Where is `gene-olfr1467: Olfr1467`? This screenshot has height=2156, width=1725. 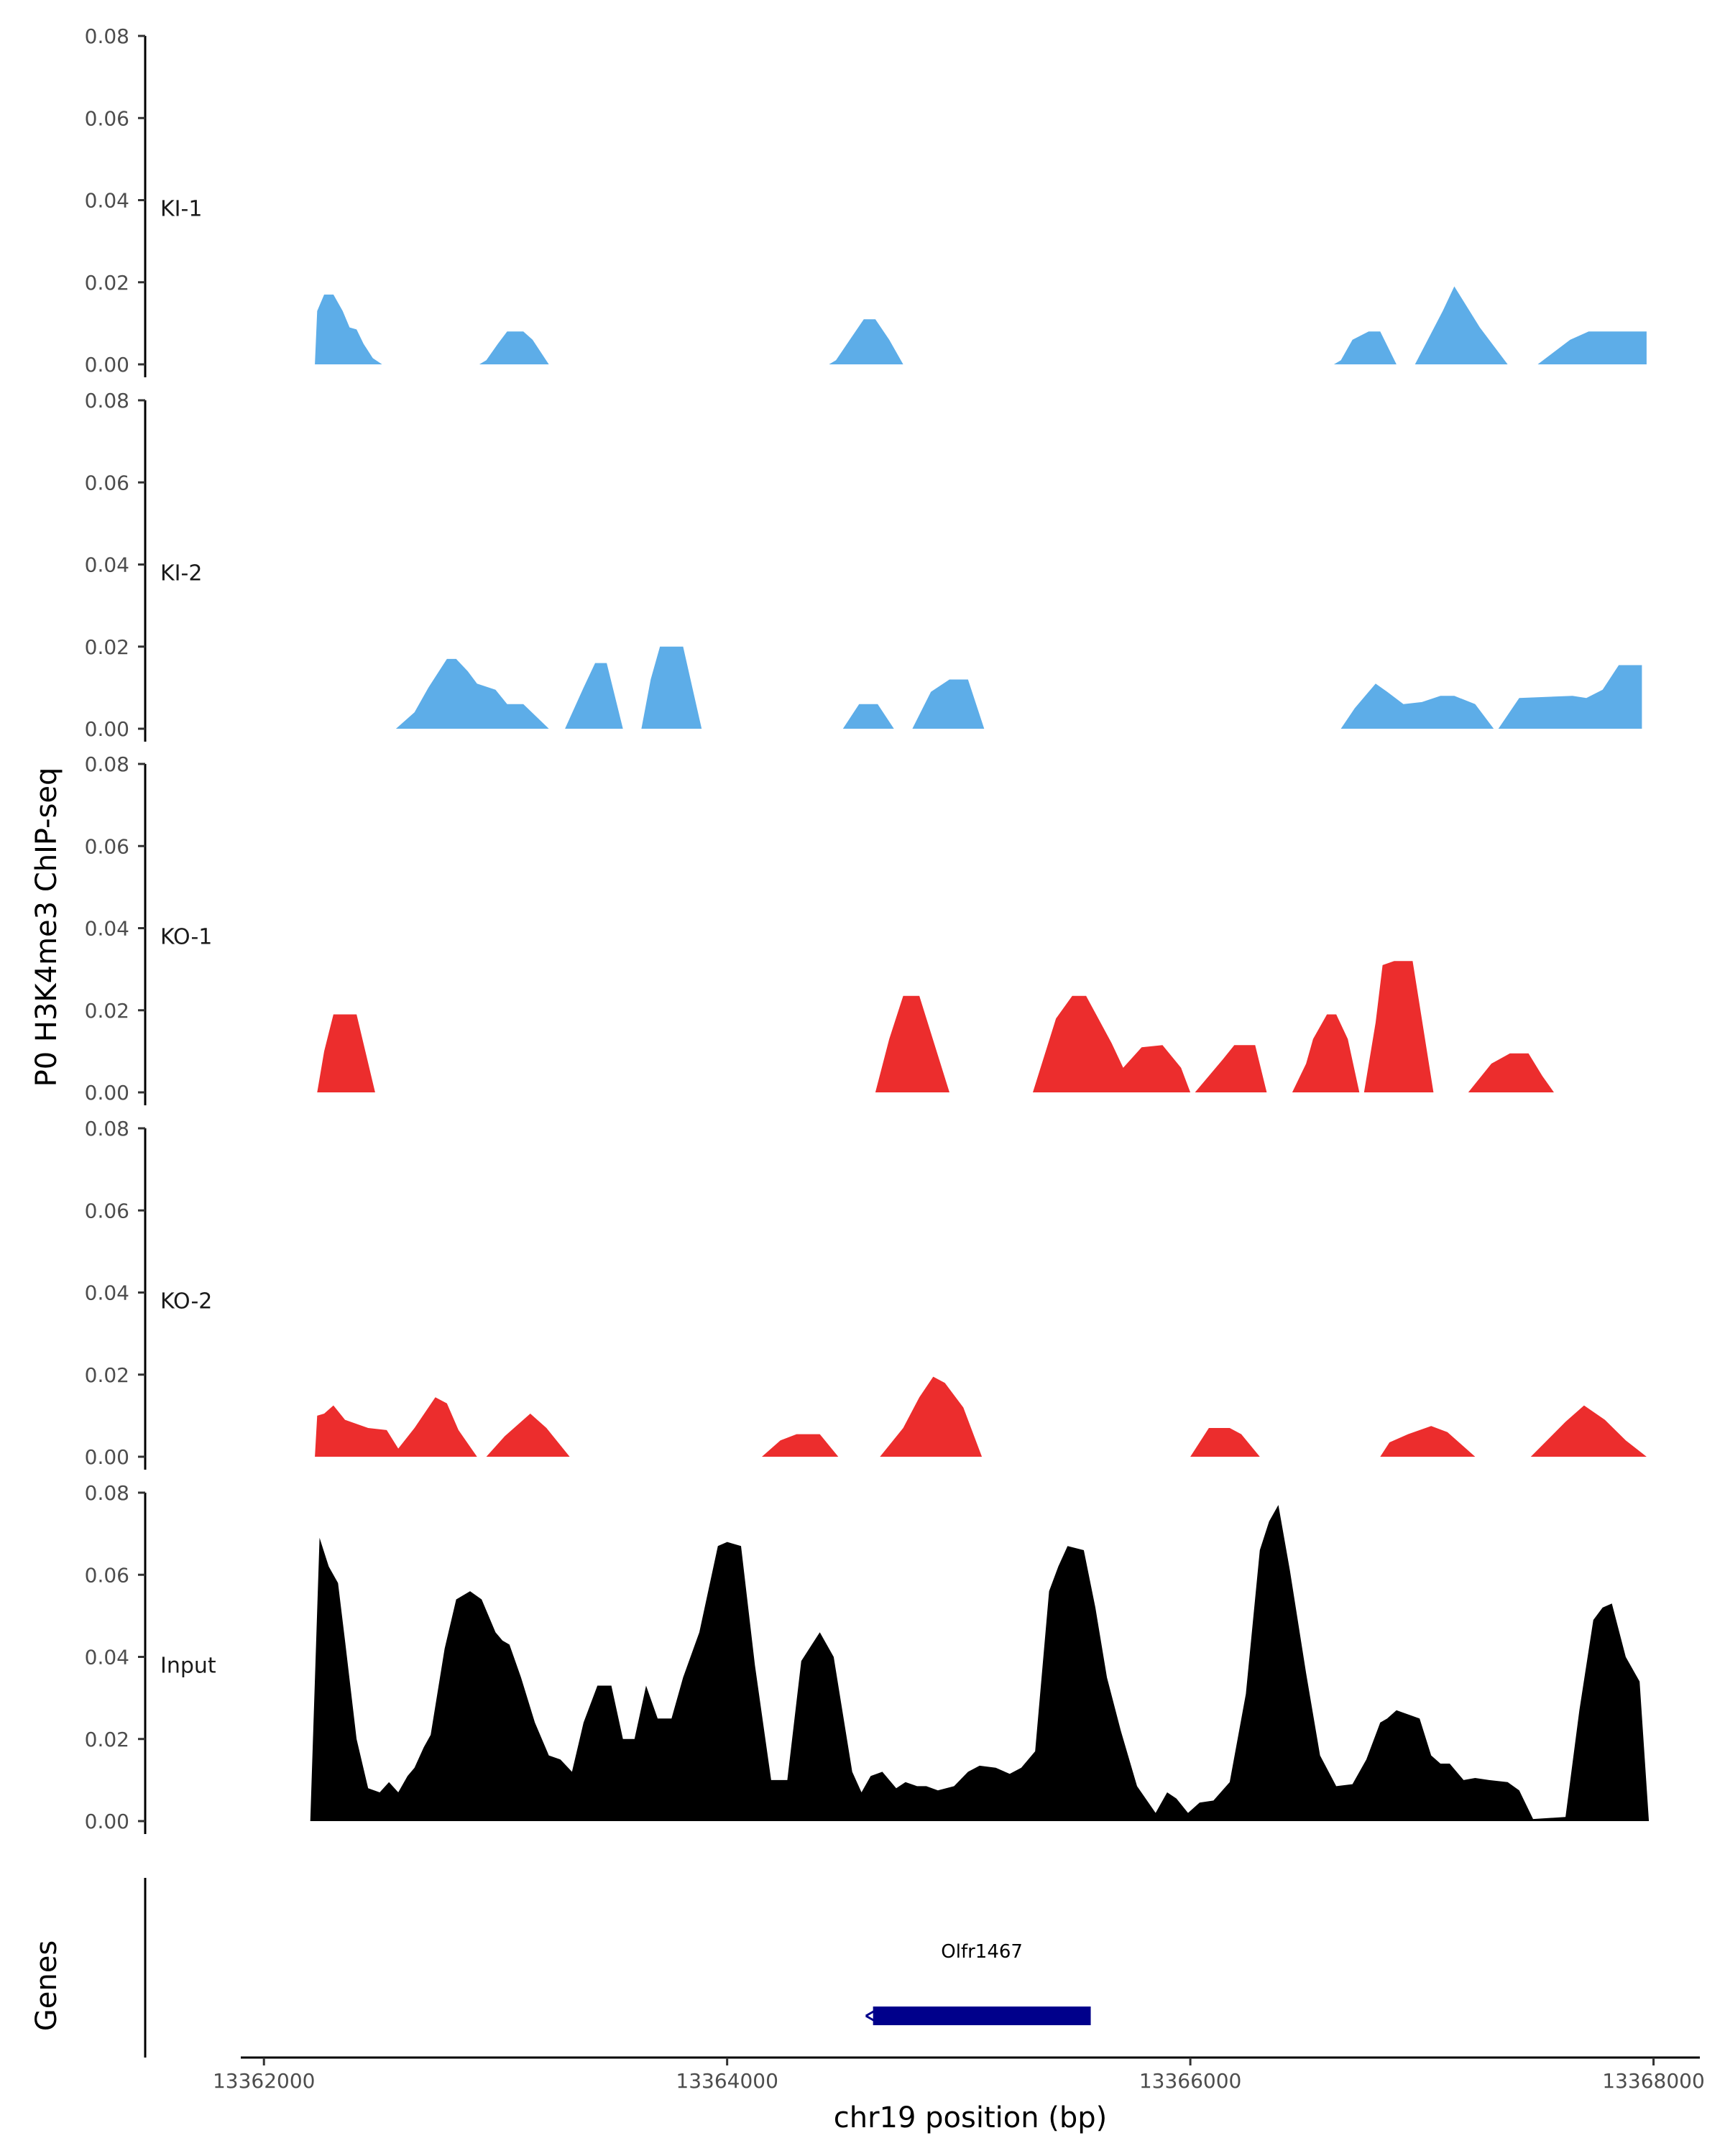 gene-olfr1467: Olfr1467 is located at coordinates (978, 1983).